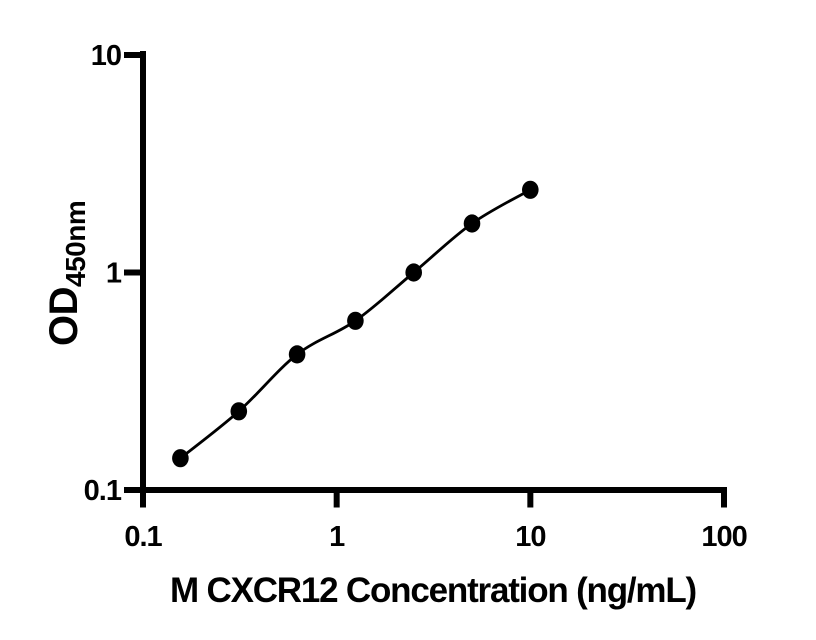 This screenshot has width=816, height=640. What do you see at coordinates (106, 56) in the screenshot?
I see `y-tick-label: 10` at bounding box center [106, 56].